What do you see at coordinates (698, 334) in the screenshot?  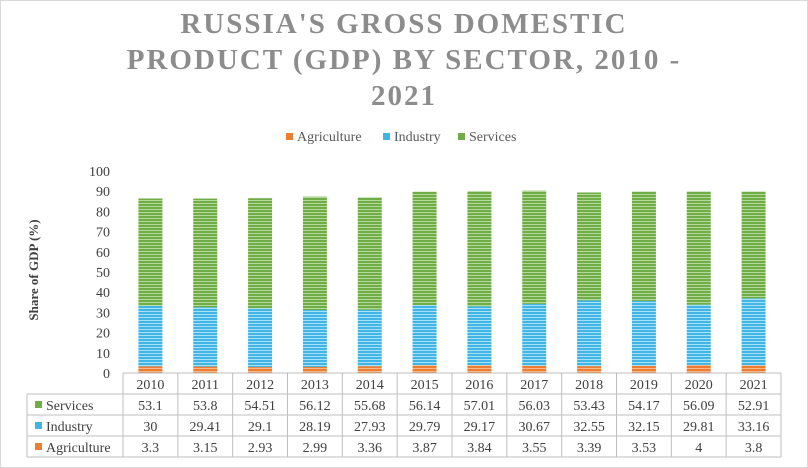 I see `bar-industry-2020` at bounding box center [698, 334].